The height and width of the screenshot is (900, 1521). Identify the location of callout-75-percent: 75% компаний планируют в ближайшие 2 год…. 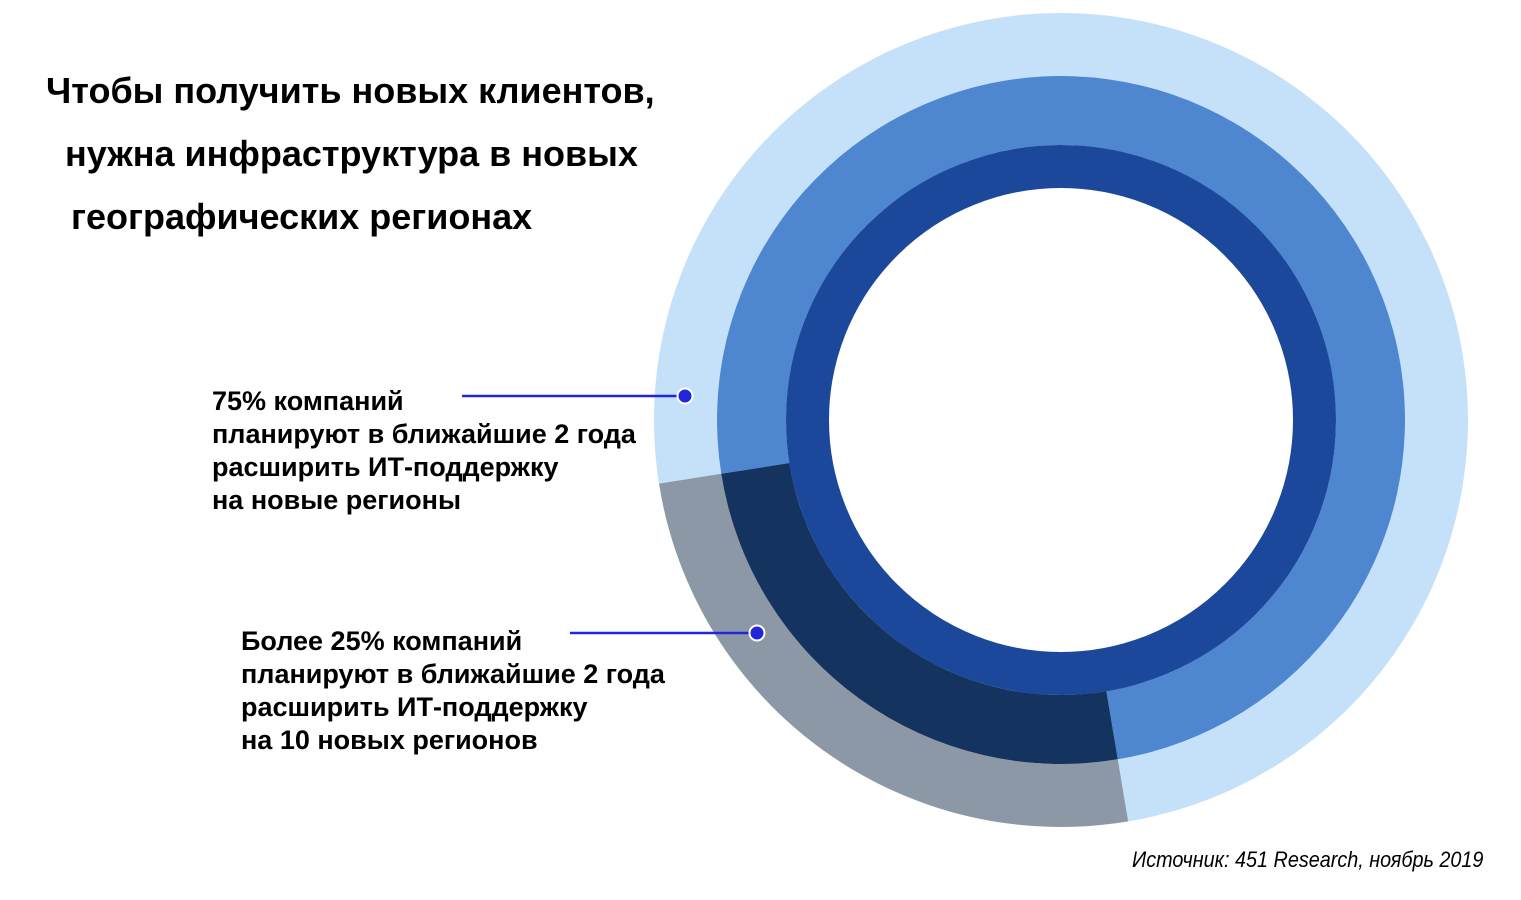
(424, 451).